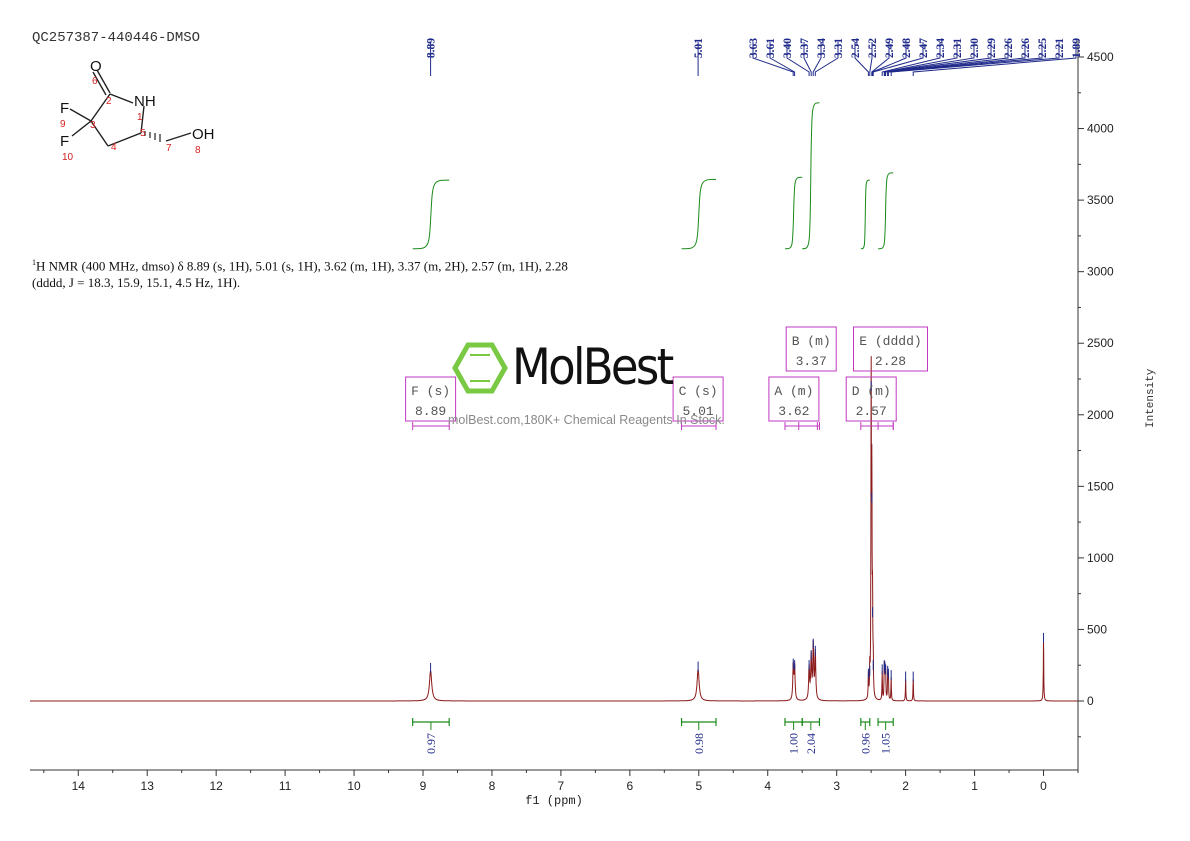 The height and width of the screenshot is (841, 1190). I want to click on peak-label: 2.49, so click(890, 48).